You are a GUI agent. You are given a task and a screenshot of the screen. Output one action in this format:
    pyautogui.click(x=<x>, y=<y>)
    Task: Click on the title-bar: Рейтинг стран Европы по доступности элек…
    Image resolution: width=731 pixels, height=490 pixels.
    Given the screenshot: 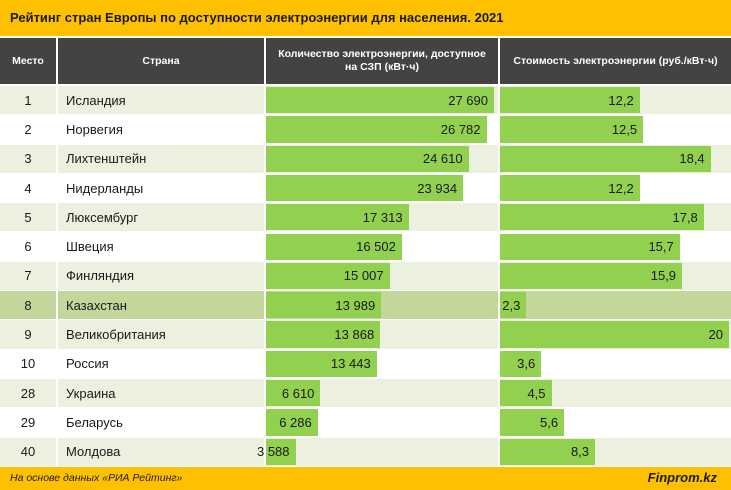 What is the action you would take?
    pyautogui.click(x=365, y=18)
    